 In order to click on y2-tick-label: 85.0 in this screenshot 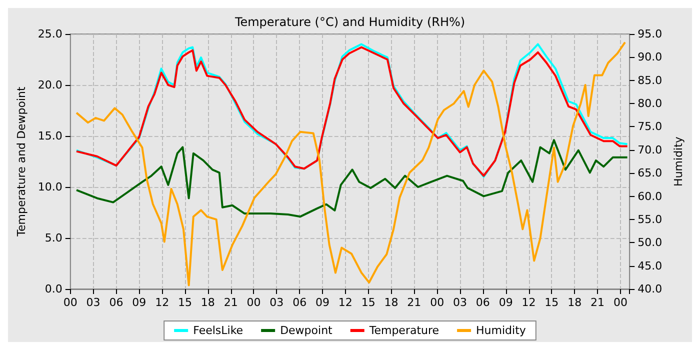, I will do `click(650, 80)`.